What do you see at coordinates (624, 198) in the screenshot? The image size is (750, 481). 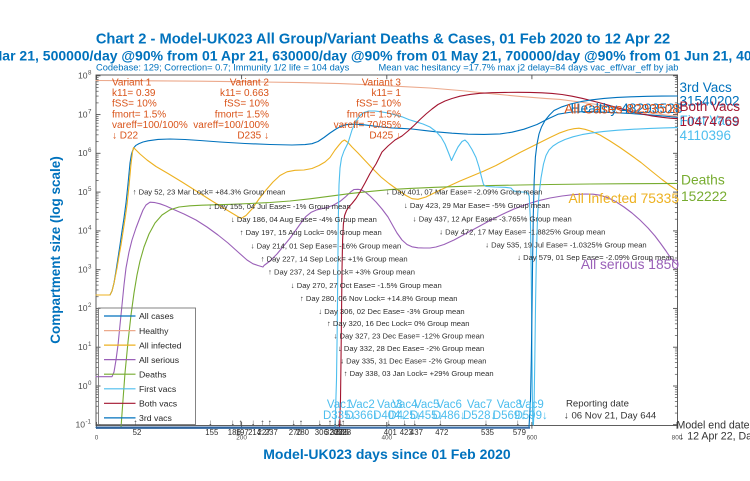 I see `svg-text: All Infected 75335` at bounding box center [624, 198].